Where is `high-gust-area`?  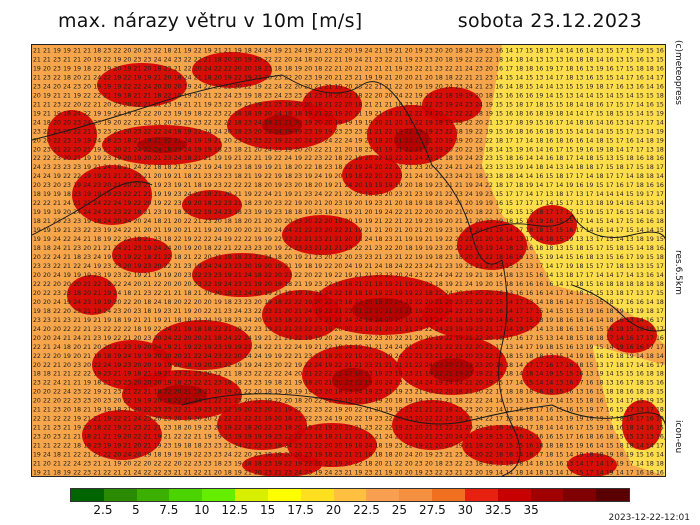 high-gust-area is located at coordinates (552, 225).